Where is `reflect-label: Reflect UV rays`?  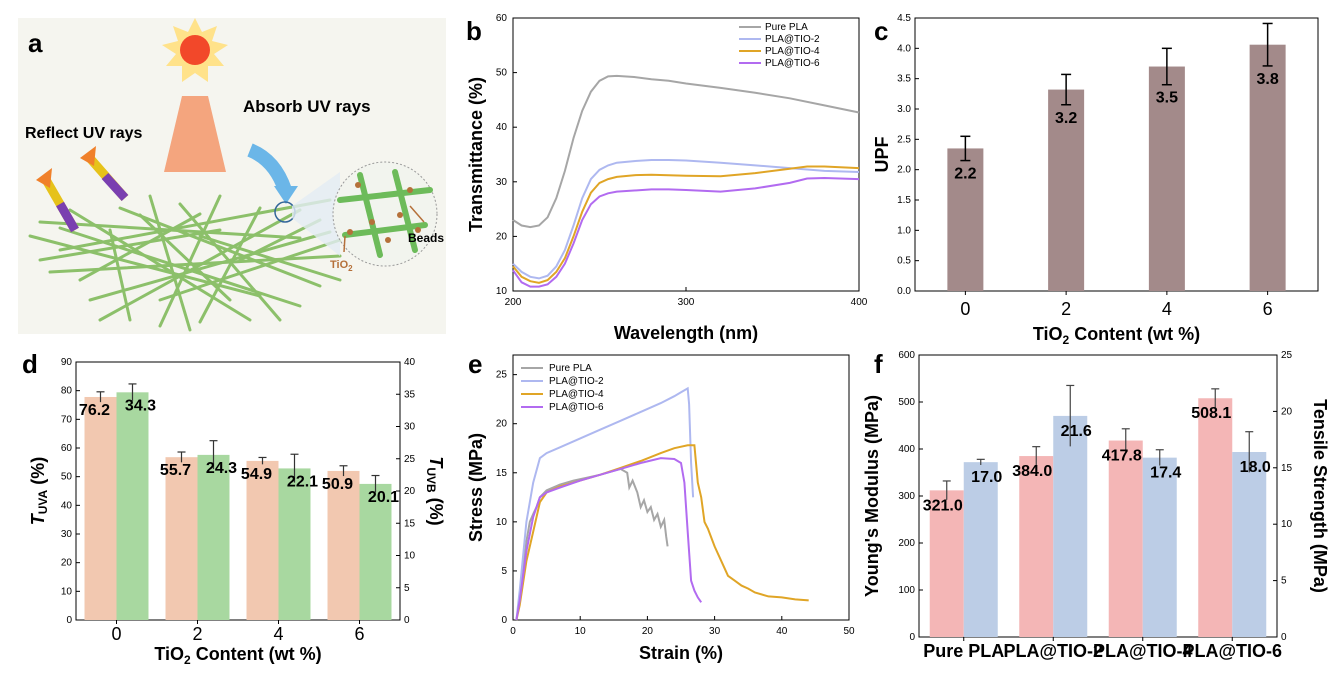 reflect-label: Reflect UV rays is located at coordinates (83, 133).